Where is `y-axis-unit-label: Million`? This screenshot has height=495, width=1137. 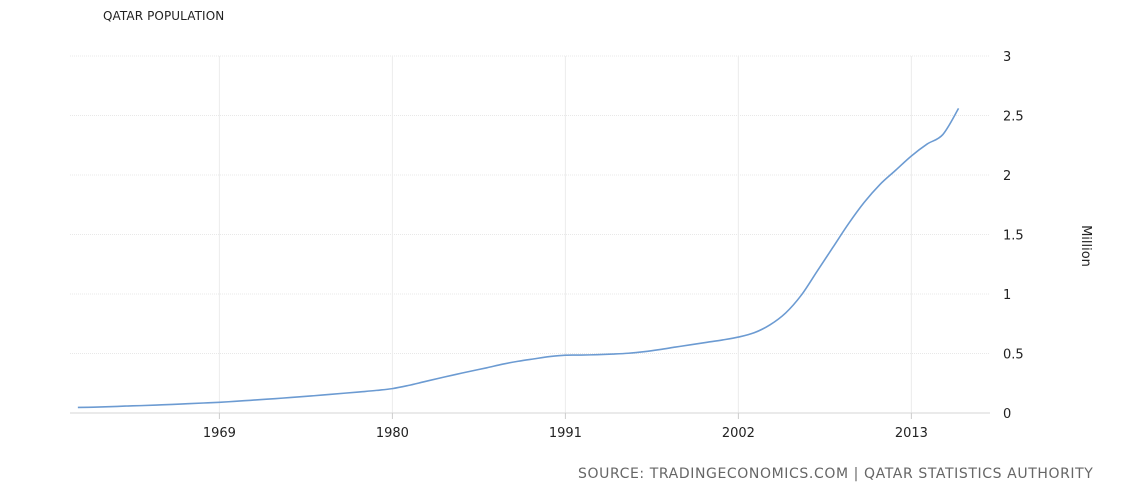
y-axis-unit-label: Million is located at coordinates (1085, 246).